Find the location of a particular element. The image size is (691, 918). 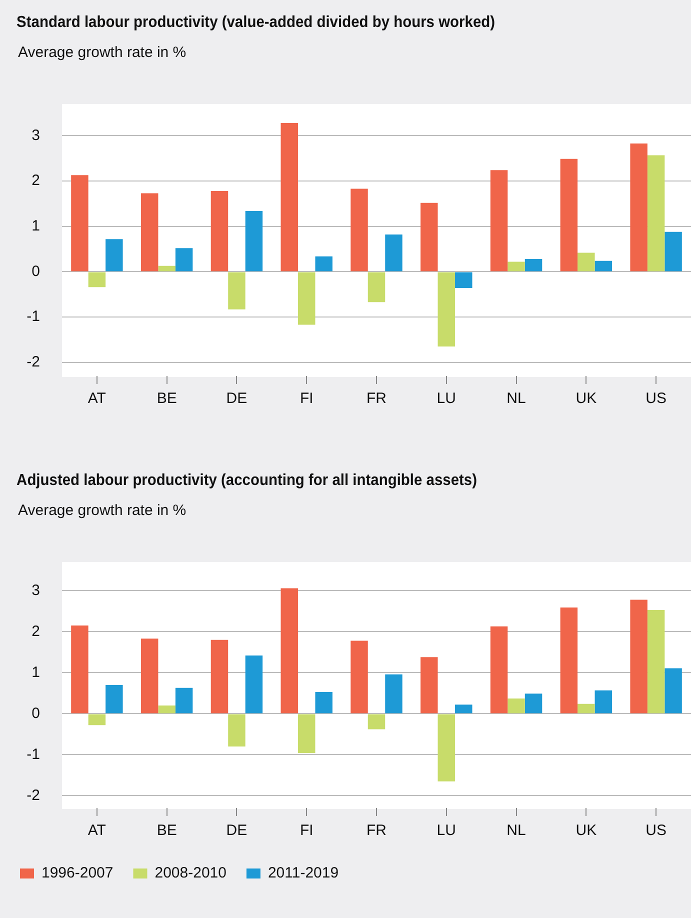

legend-label: 2011-2019 is located at coordinates (303, 873).